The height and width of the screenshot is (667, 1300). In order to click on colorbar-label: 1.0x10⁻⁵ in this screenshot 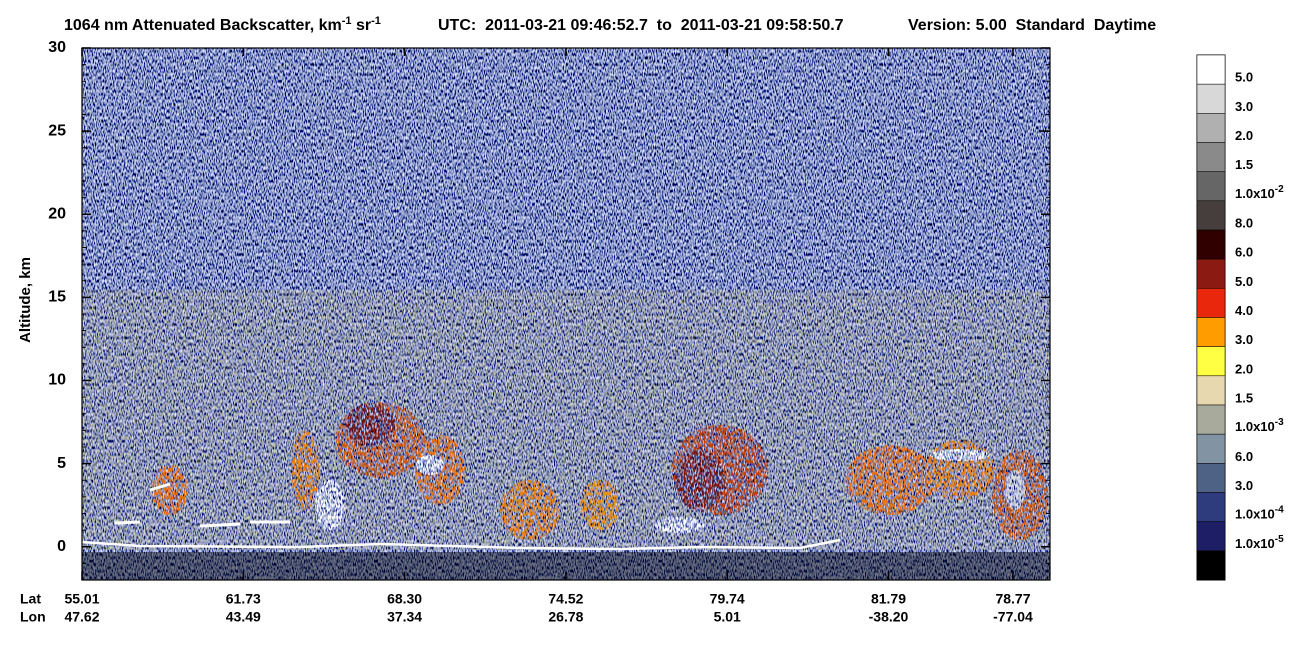, I will do `click(1259, 542)`.